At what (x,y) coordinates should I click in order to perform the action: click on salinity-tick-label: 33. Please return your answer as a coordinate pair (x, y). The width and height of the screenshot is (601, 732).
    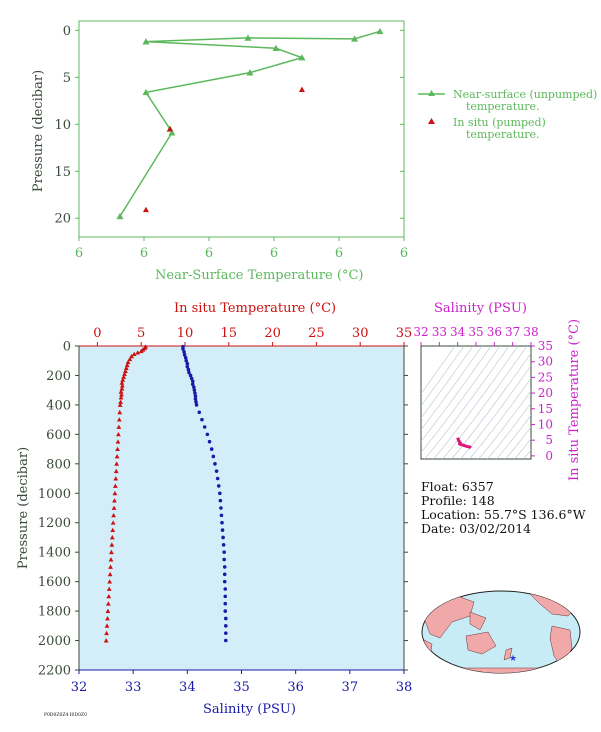
    Looking at the image, I should click on (133, 687).